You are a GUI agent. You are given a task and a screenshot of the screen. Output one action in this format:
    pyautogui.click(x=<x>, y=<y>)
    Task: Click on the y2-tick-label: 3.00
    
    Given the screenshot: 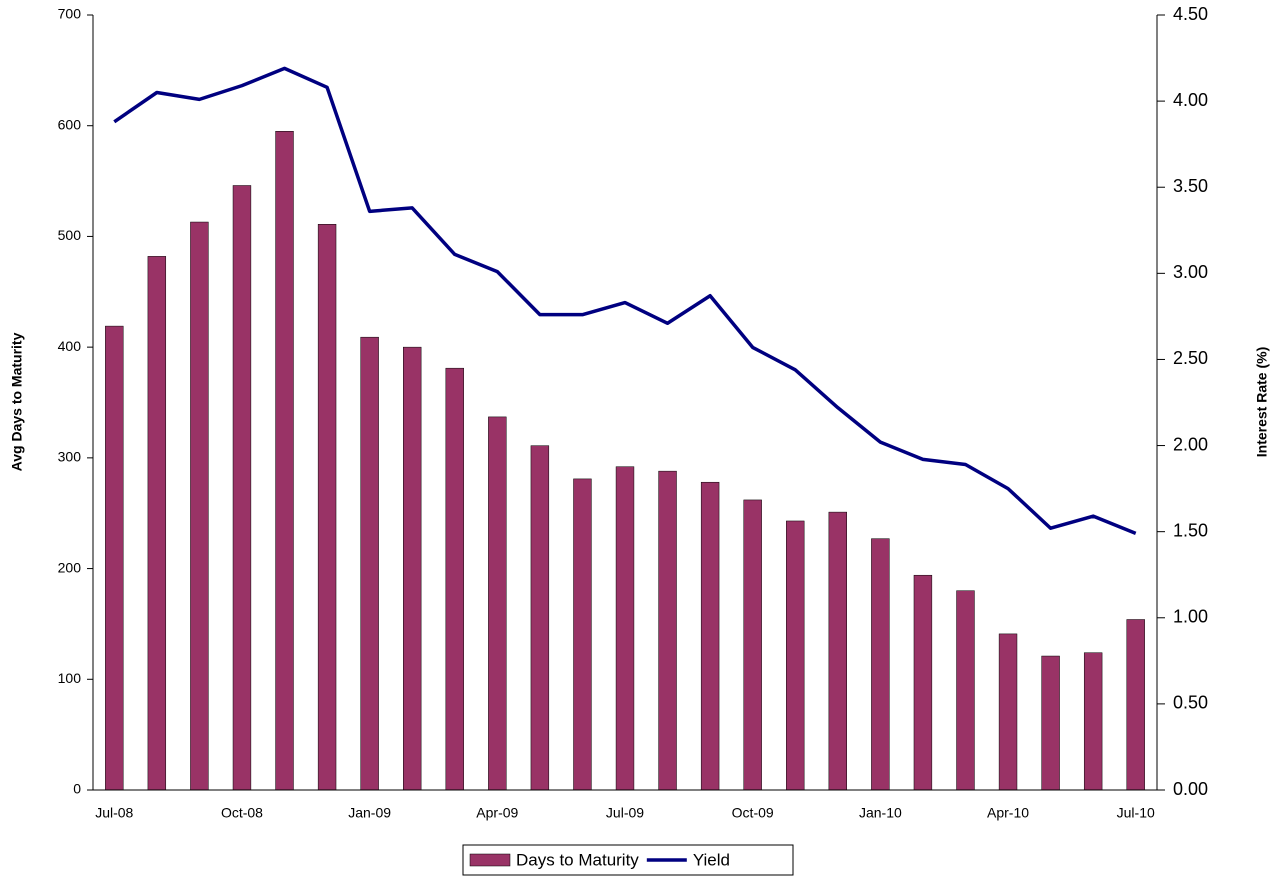 What is the action you would take?
    pyautogui.click(x=1190, y=272)
    